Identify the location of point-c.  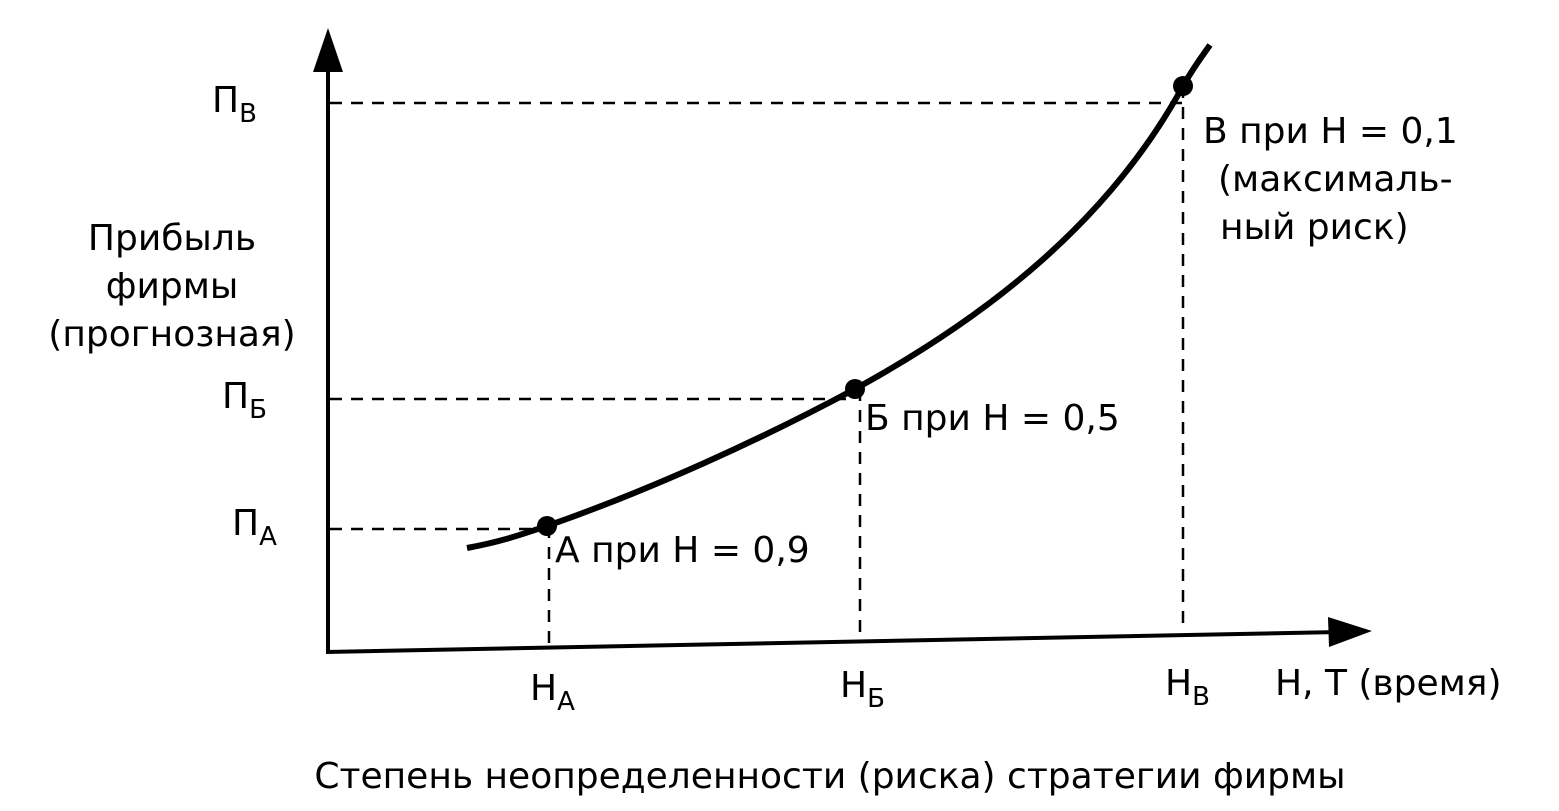
(1183, 86).